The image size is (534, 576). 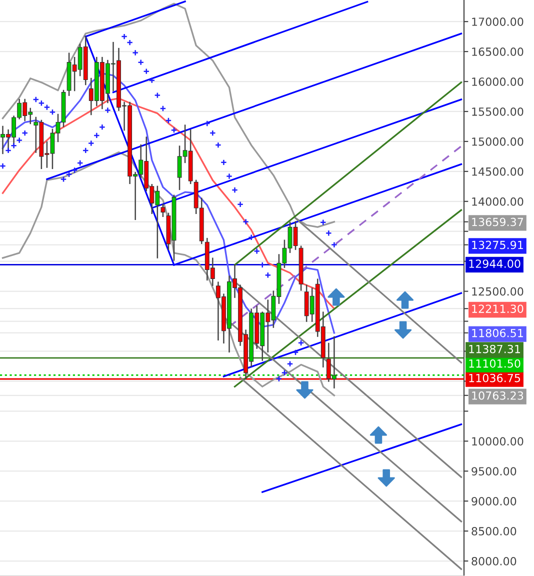 I want to click on y-tick-label: 16500.00, so click(x=498, y=52).